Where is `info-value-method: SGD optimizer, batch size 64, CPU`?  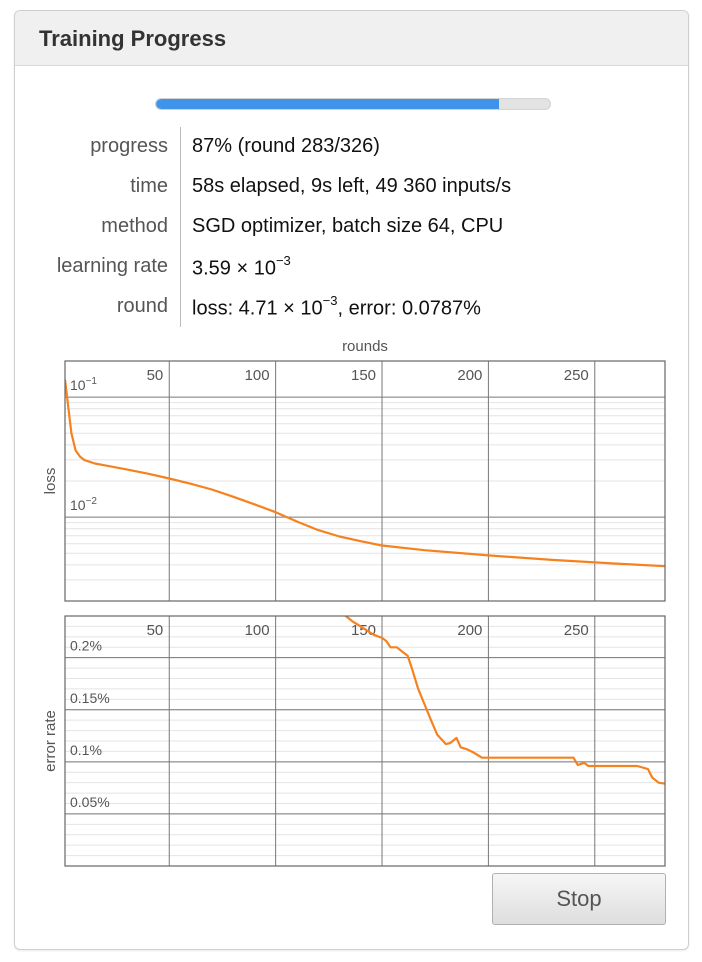 info-value-method: SGD optimizer, batch size 64, CPU is located at coordinates (348, 226).